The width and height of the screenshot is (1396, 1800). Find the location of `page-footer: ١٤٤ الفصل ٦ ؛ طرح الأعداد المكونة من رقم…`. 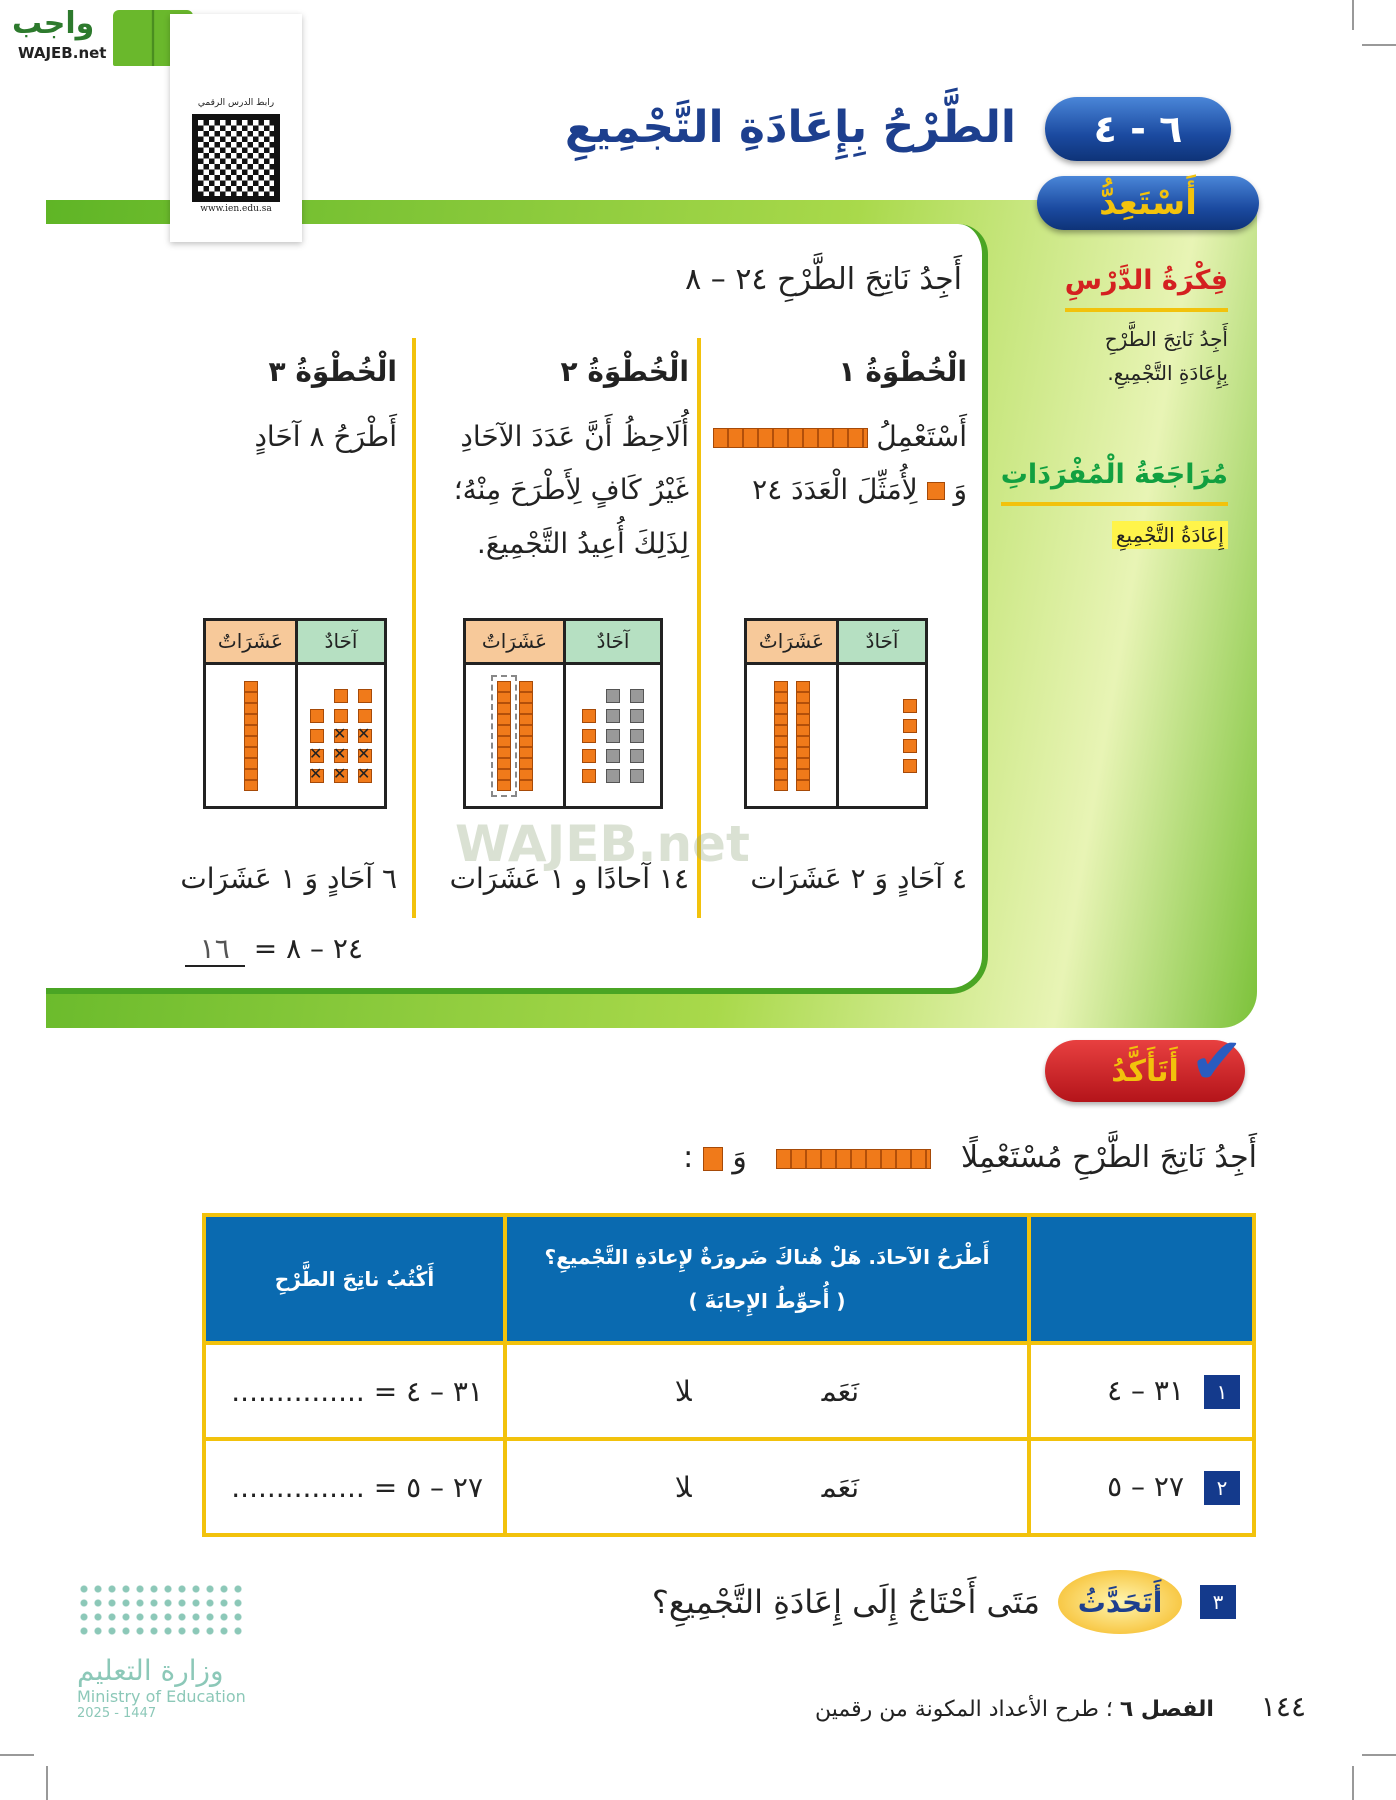

page-footer: ١٤٤ الفصل ٦ ؛ طرح الأعداد المكونة من رقم… is located at coordinates (1060, 1706).